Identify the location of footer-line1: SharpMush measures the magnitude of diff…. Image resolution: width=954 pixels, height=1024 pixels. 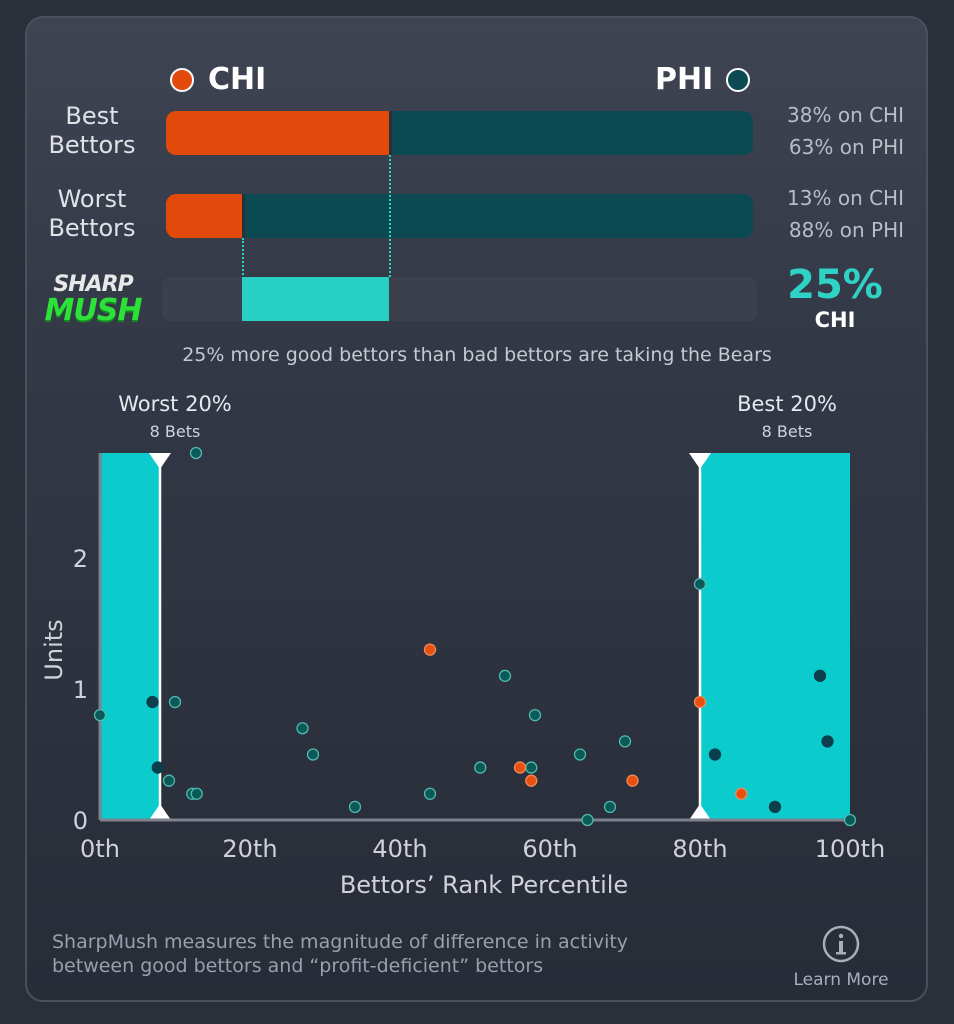
(340, 942).